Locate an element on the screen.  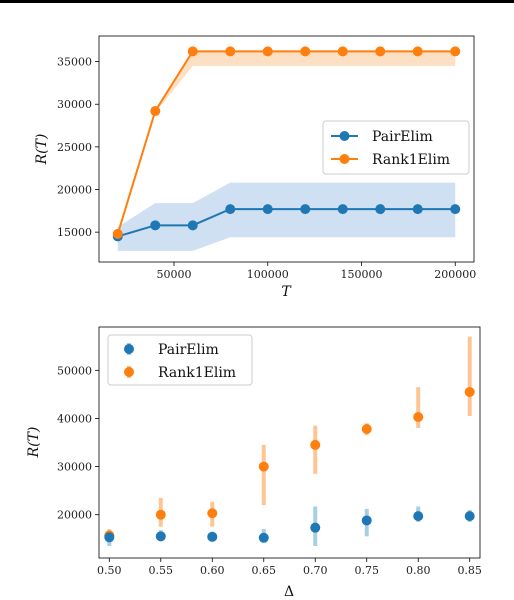
bottom-y-tick-label: 40000 is located at coordinates (74, 418).